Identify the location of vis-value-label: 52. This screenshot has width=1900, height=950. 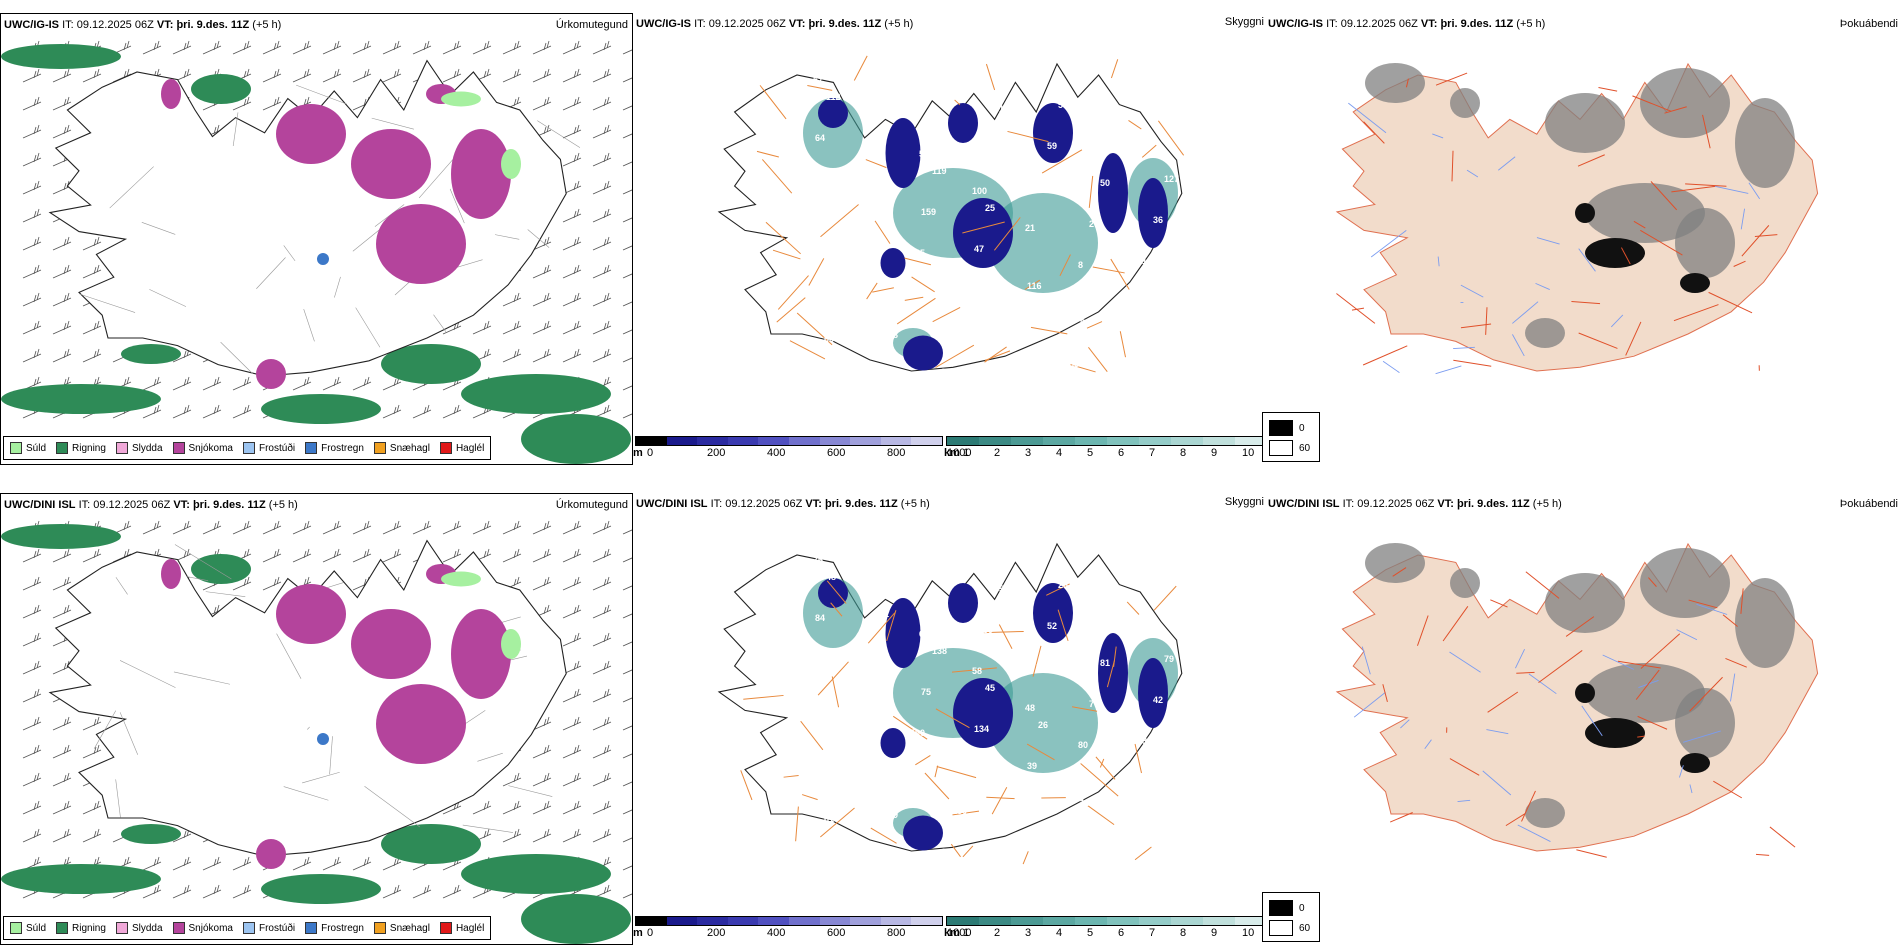
(1052, 626).